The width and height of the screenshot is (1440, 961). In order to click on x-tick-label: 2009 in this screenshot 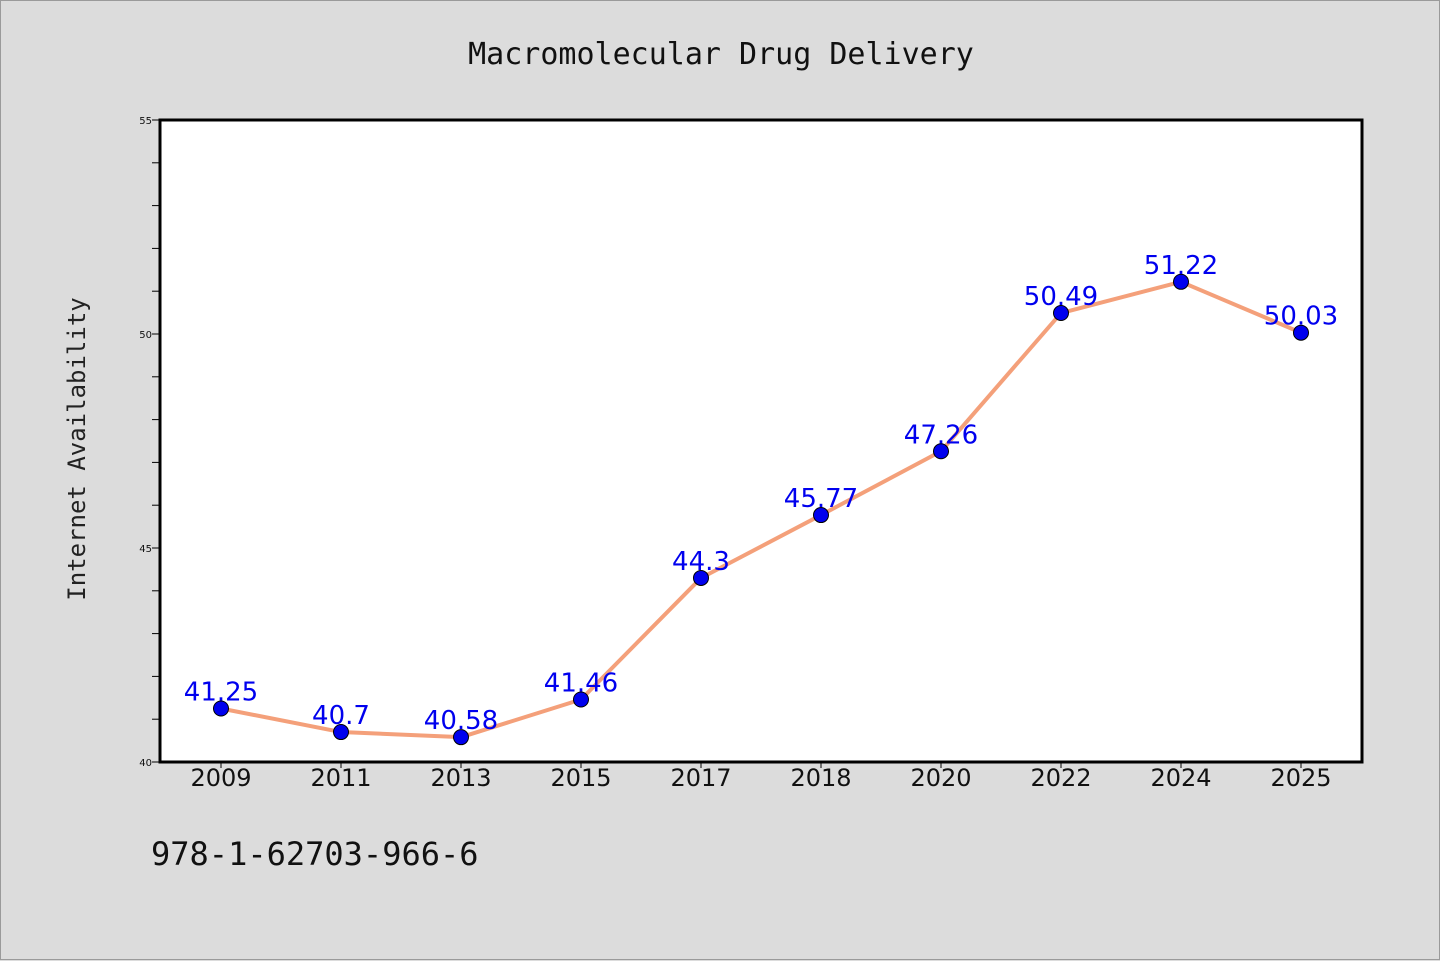, I will do `click(220, 778)`.